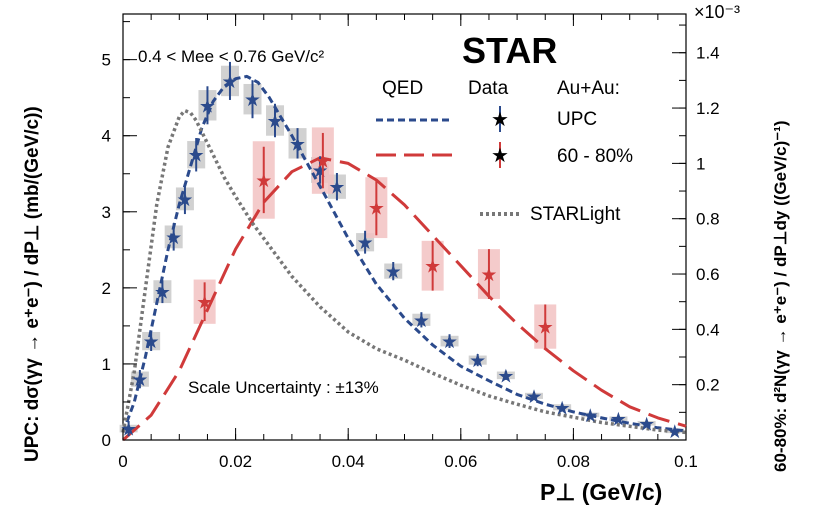  Describe the element at coordinates (488, 88) in the screenshot. I see `legend-col-data: Data` at that location.